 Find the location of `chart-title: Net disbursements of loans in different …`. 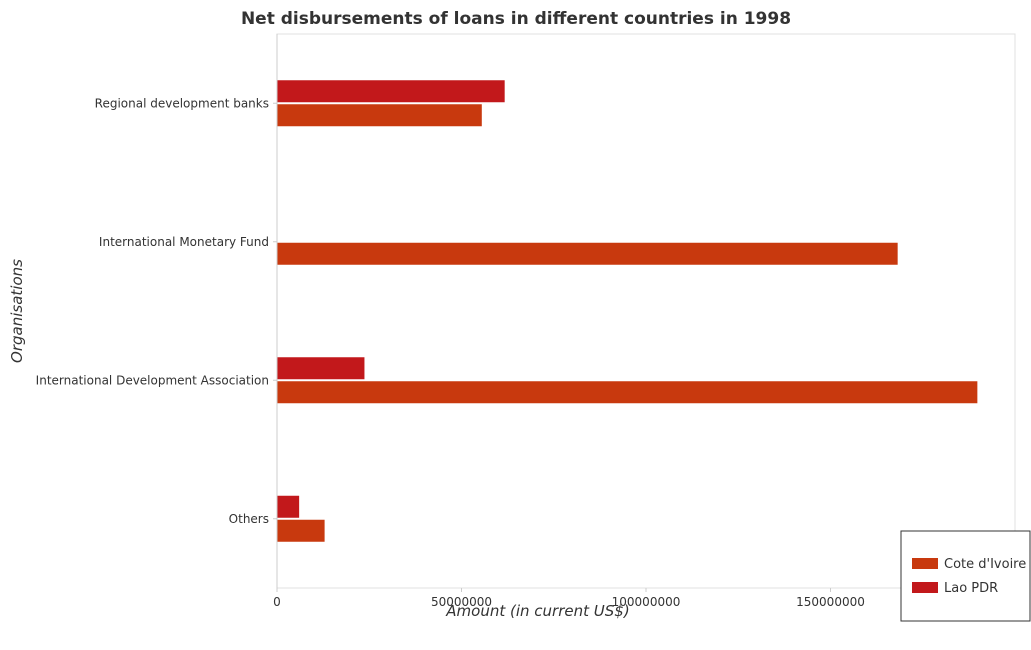

chart-title: Net disbursements of loans in different … is located at coordinates (516, 19).